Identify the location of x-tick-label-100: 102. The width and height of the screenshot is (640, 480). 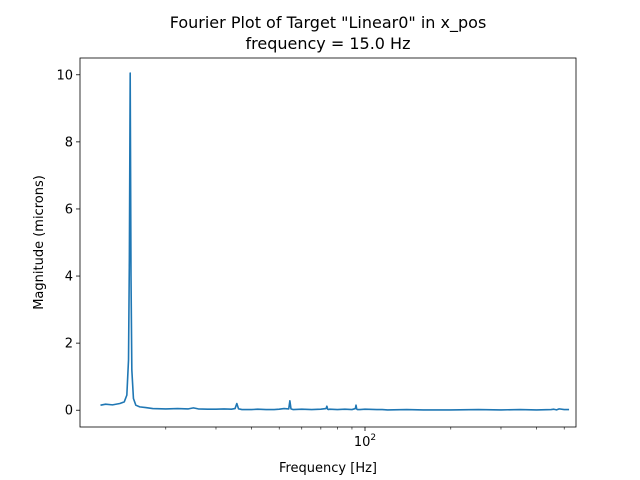
(365, 441).